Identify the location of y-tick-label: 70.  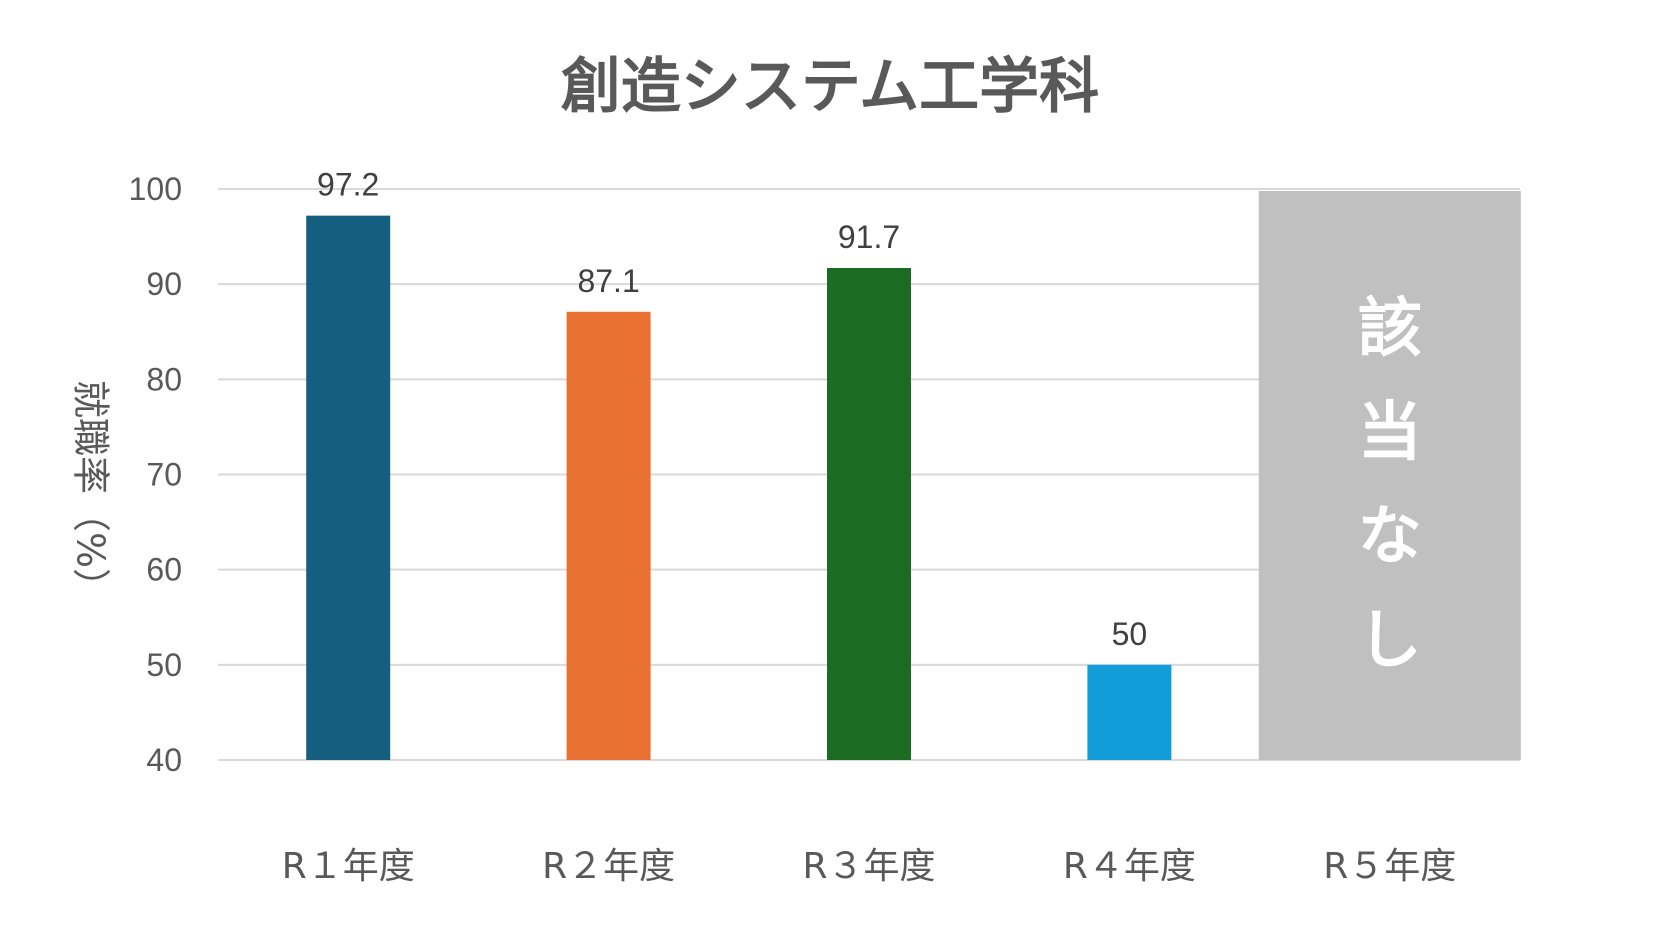
(164, 475).